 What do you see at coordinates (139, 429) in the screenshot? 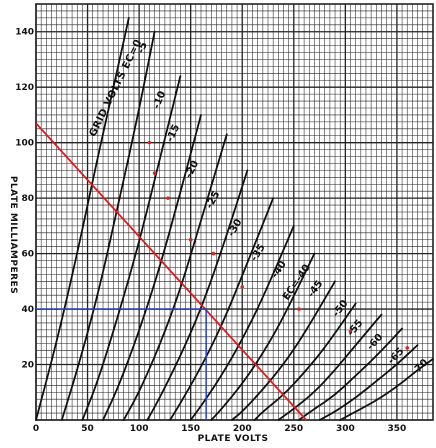
I see `x-tick-label: 100` at bounding box center [139, 429].